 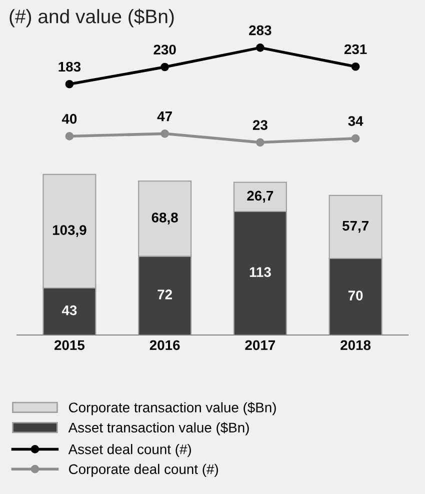 I want to click on data-label: 283, so click(x=260, y=30).